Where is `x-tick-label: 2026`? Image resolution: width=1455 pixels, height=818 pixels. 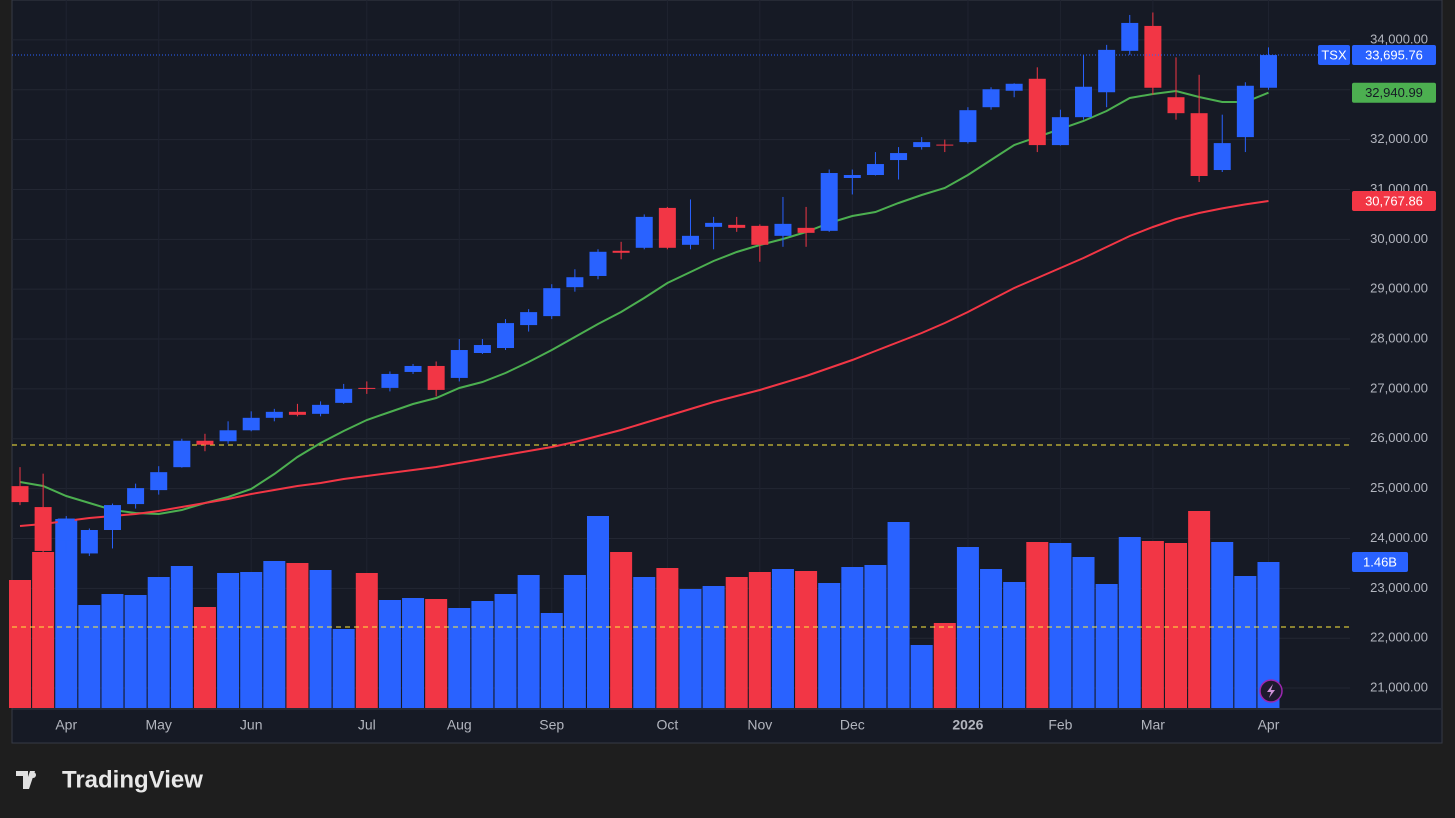
x-tick-label: 2026 is located at coordinates (967, 725).